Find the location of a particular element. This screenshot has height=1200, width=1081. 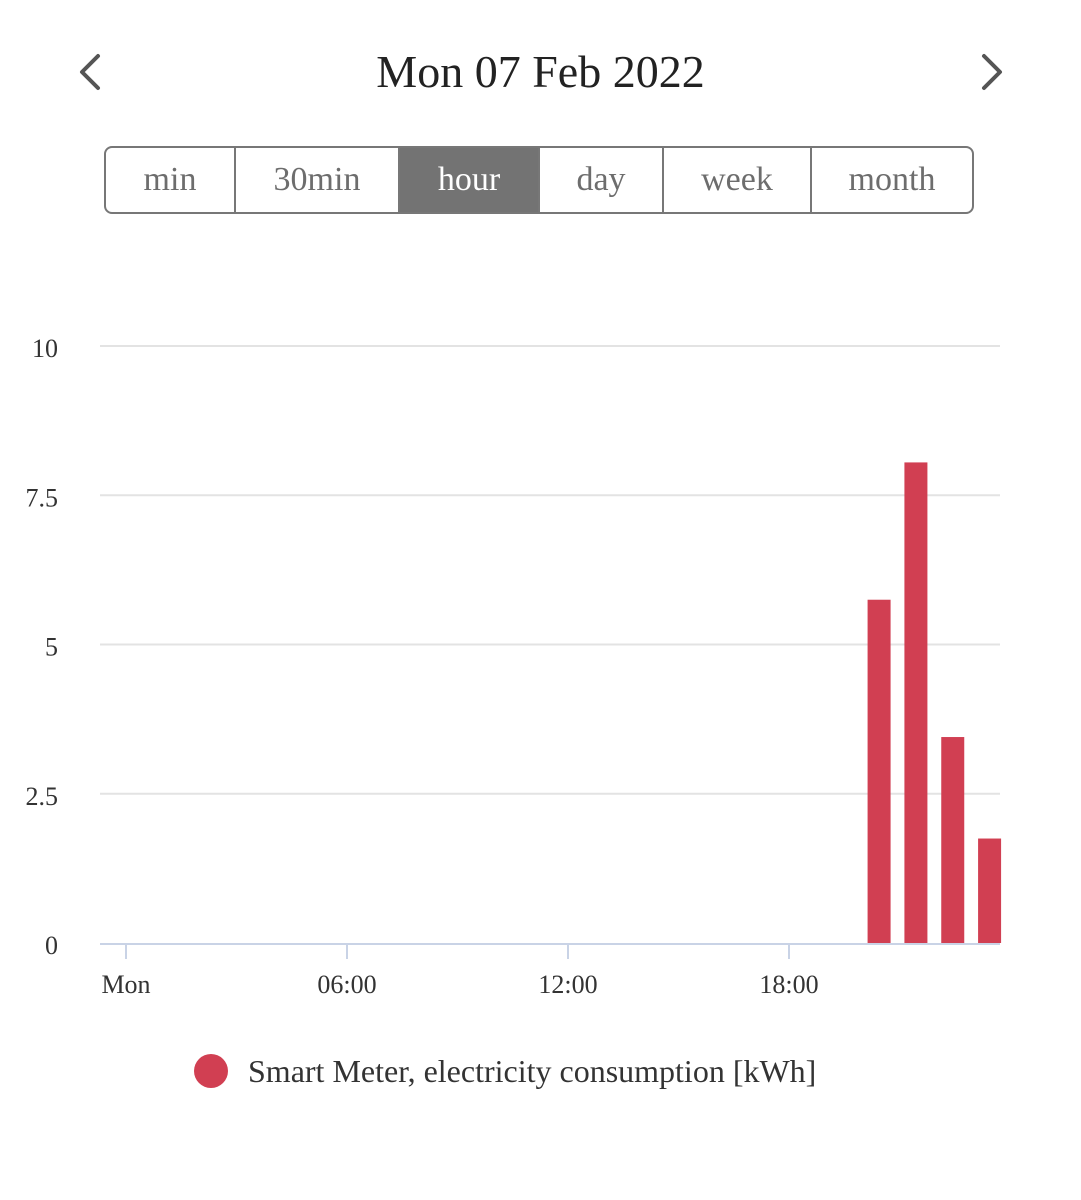

x-axis: Mon 06:00 12:00 18:00 is located at coordinates (550, 971).